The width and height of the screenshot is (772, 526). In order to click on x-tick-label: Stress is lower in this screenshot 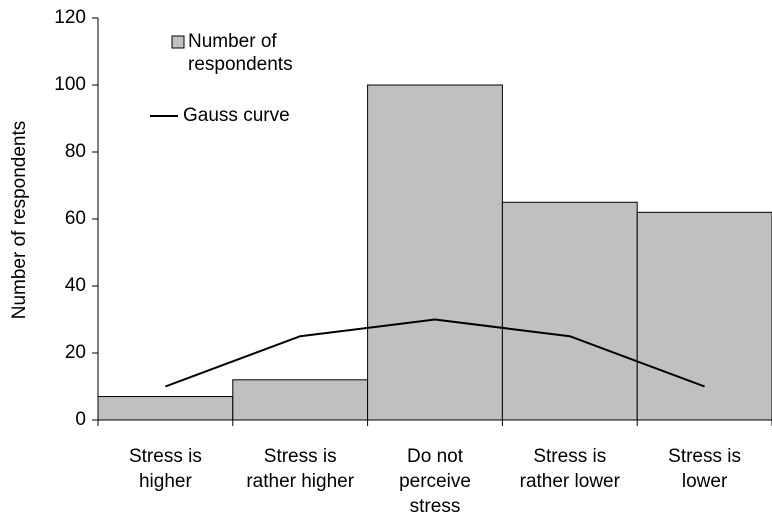, I will do `click(705, 469)`.